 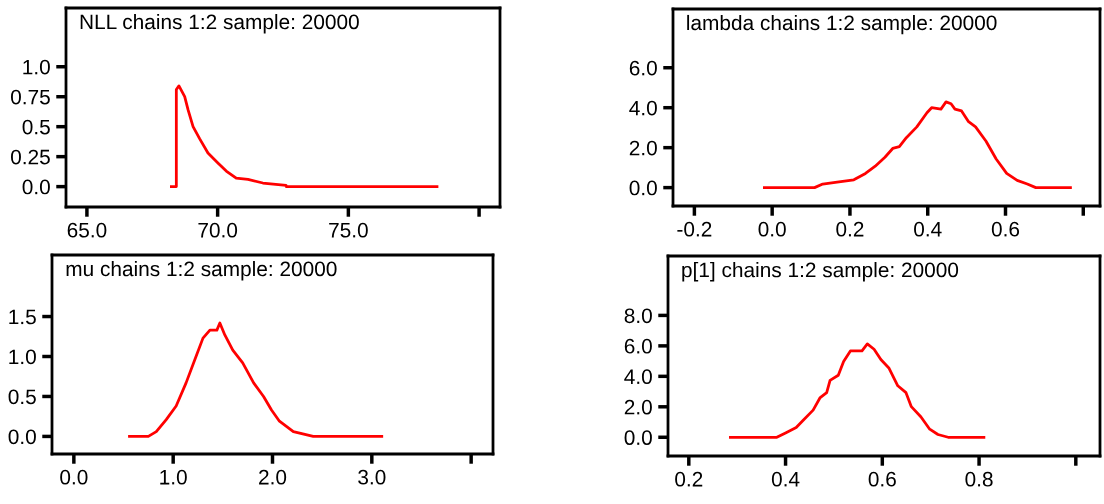 What do you see at coordinates (30, 157) in the screenshot?
I see `y-tick-label: 0.25` at bounding box center [30, 157].